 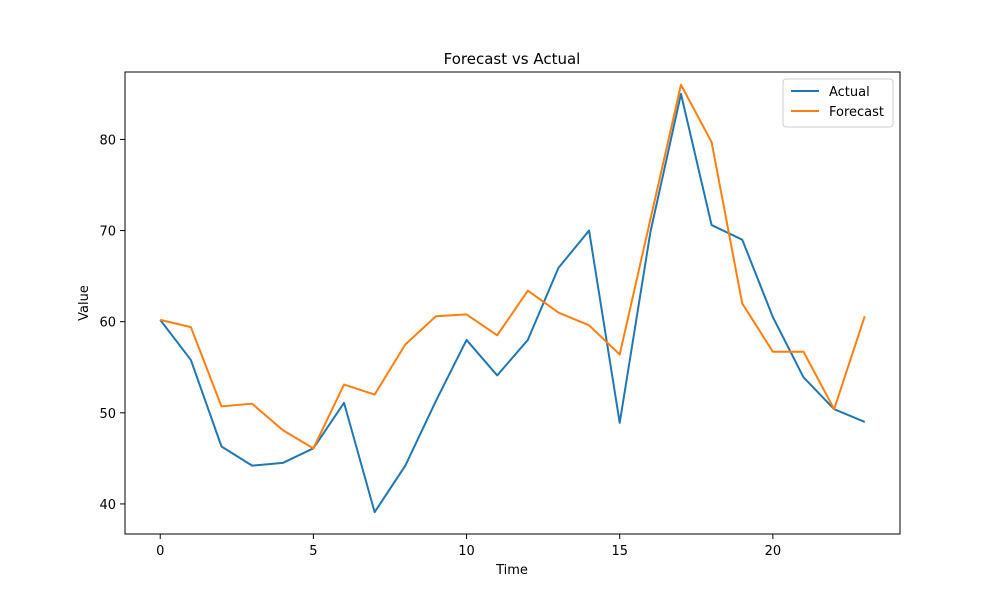 What do you see at coordinates (773, 551) in the screenshot?
I see `x-tick-label: 20` at bounding box center [773, 551].